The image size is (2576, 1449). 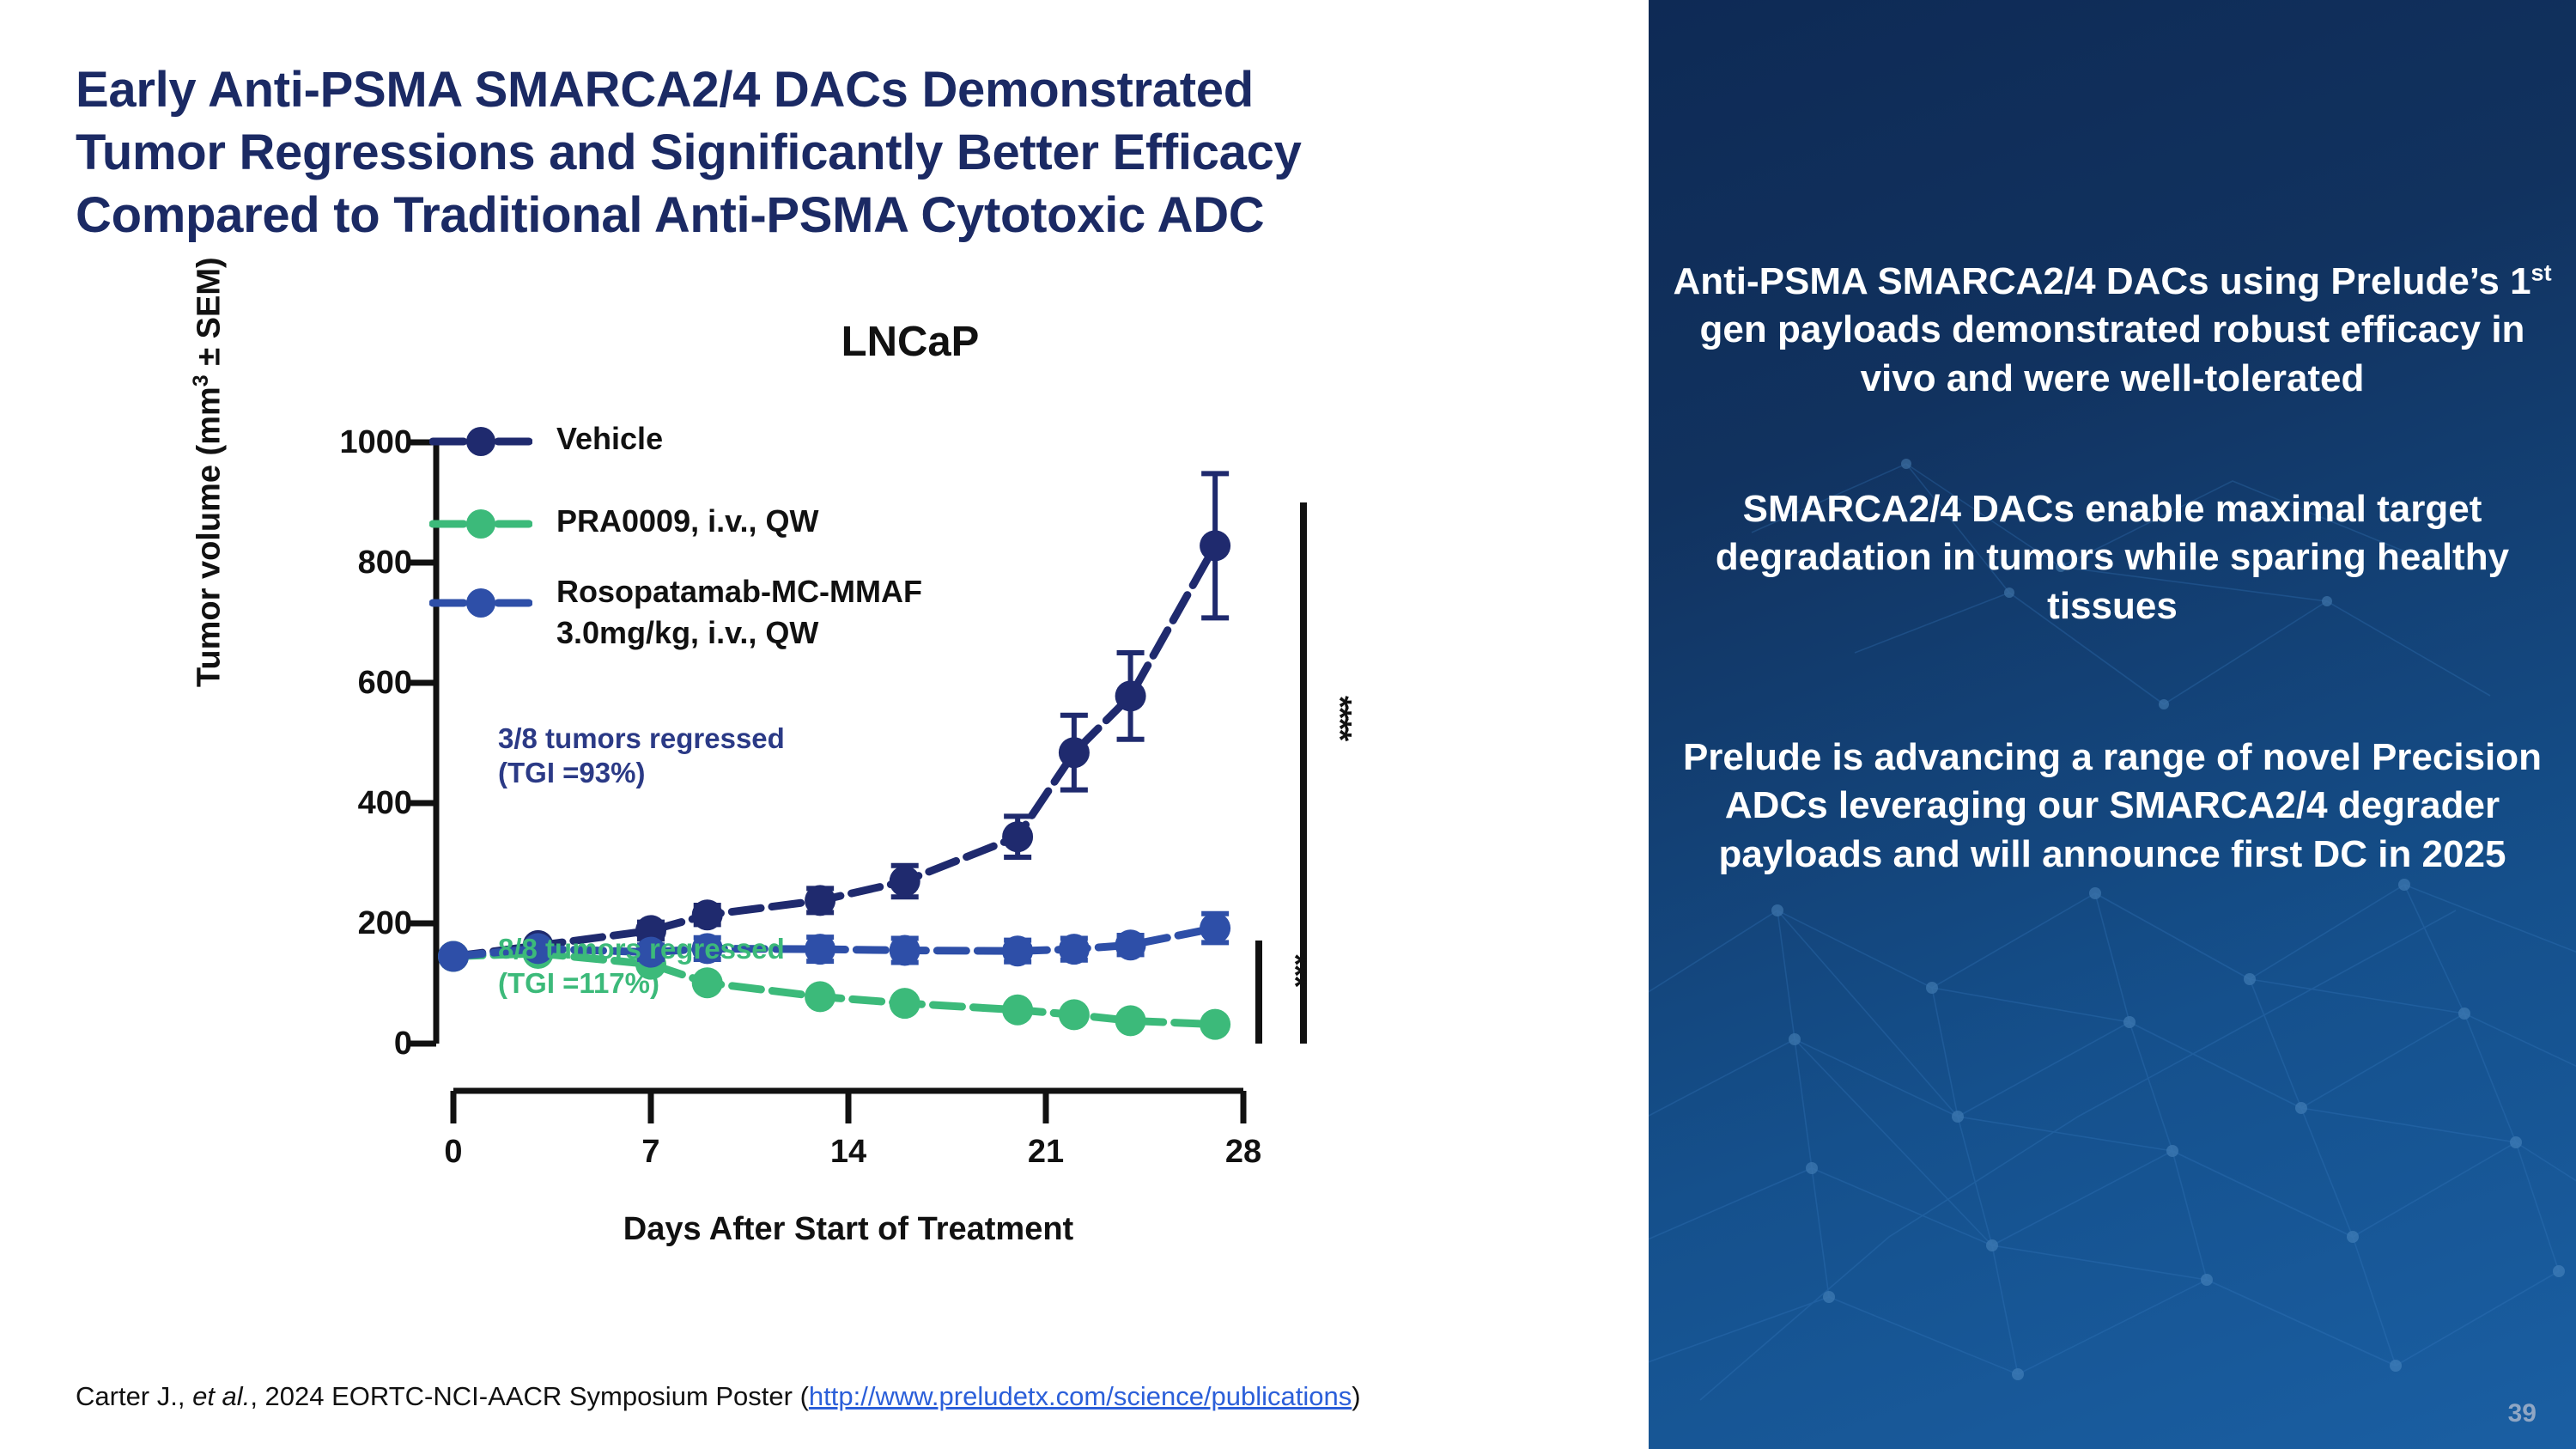 What do you see at coordinates (2522, 1413) in the screenshot?
I see `slide-number: 39` at bounding box center [2522, 1413].